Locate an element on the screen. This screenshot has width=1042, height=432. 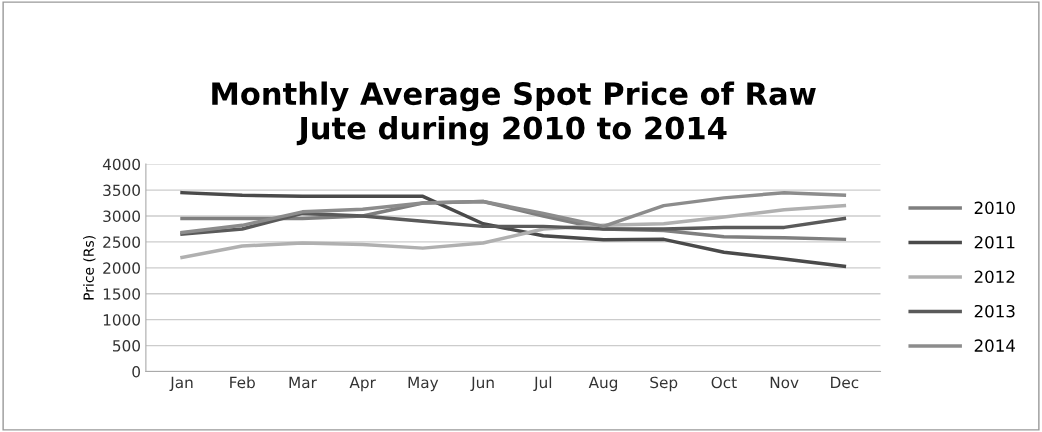
chart-title: Monthly Average Spot Price of Raw Jute during 2010 to 2014 is located at coordinates (514, 113).